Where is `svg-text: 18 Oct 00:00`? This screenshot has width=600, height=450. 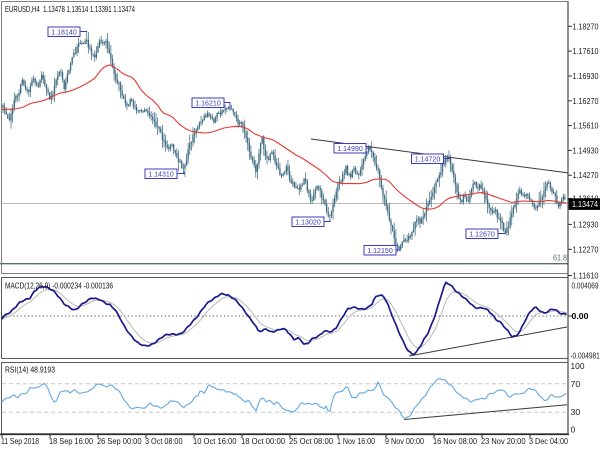
svg-text: 18 Oct 00:00 is located at coordinates (263, 441).